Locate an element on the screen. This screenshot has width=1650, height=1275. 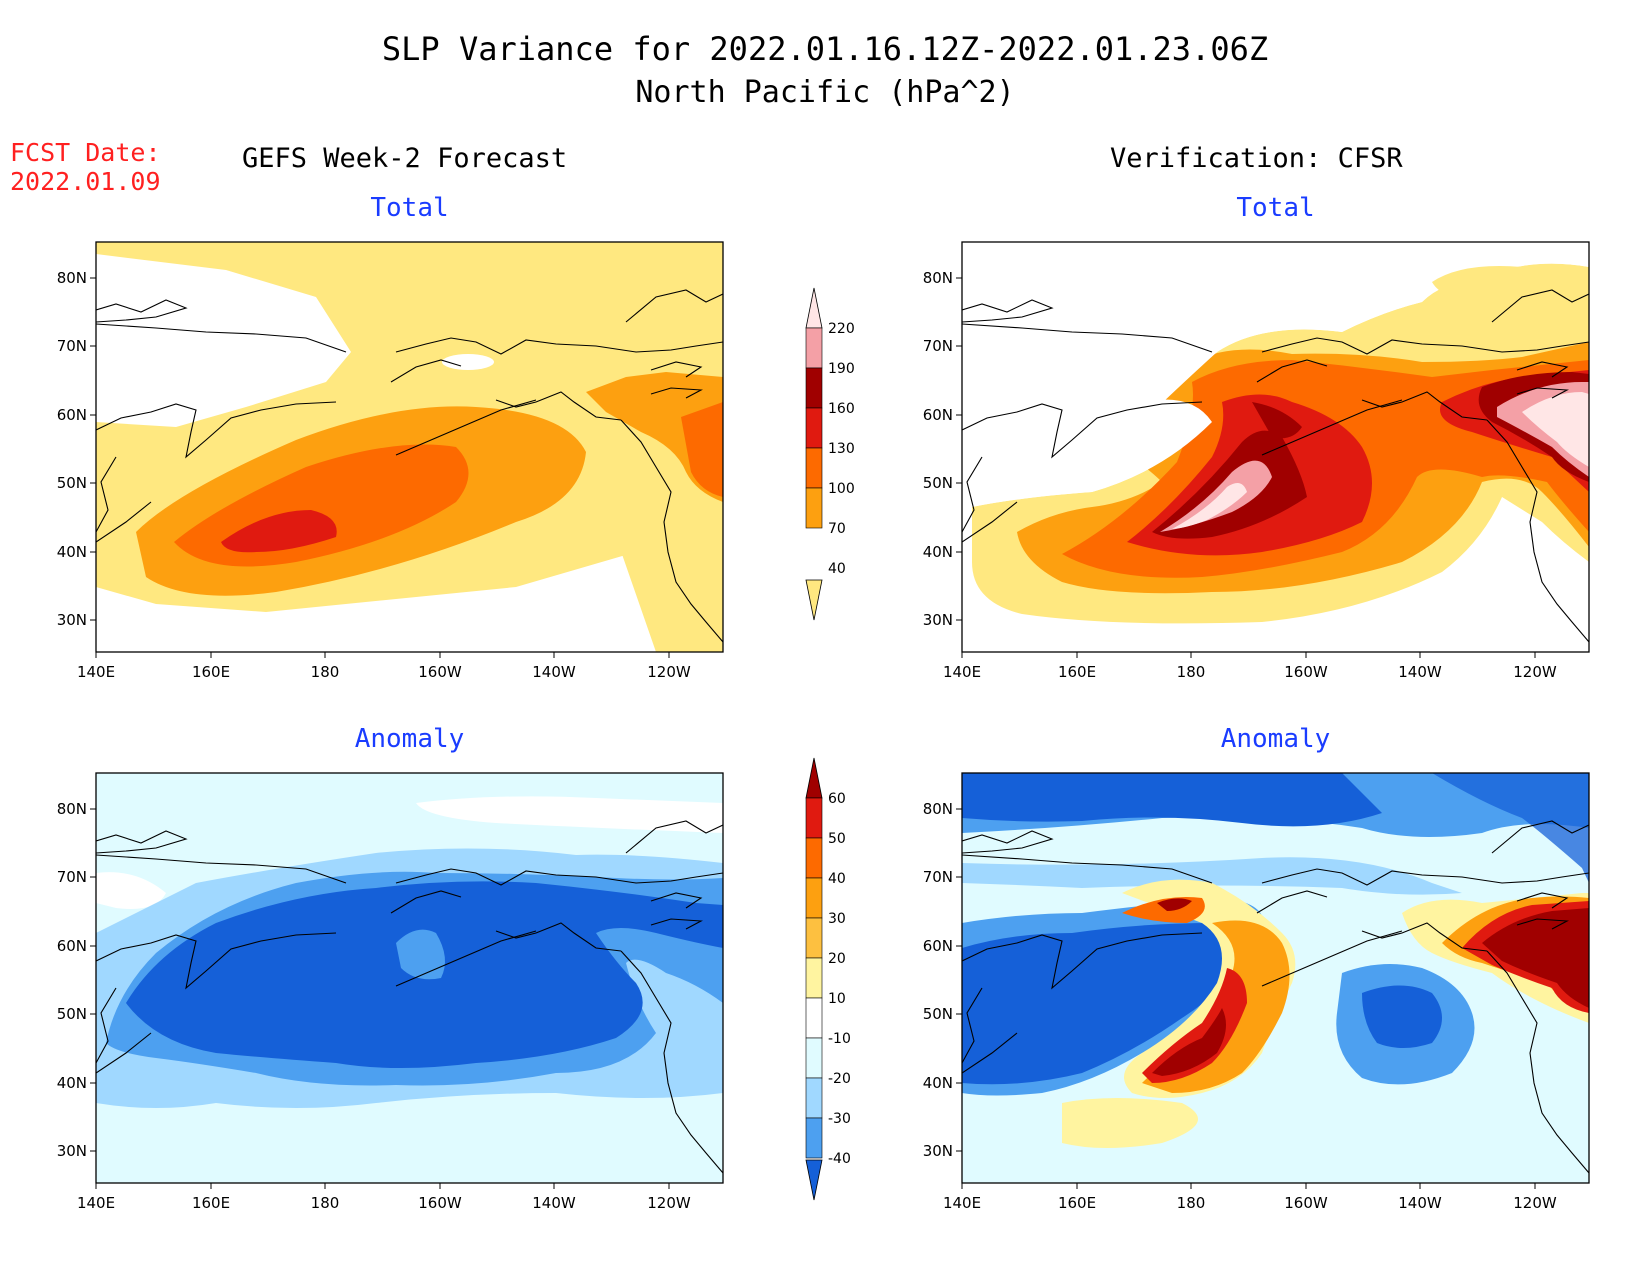
colorbar-total-level-label: 160 is located at coordinates (841, 409).